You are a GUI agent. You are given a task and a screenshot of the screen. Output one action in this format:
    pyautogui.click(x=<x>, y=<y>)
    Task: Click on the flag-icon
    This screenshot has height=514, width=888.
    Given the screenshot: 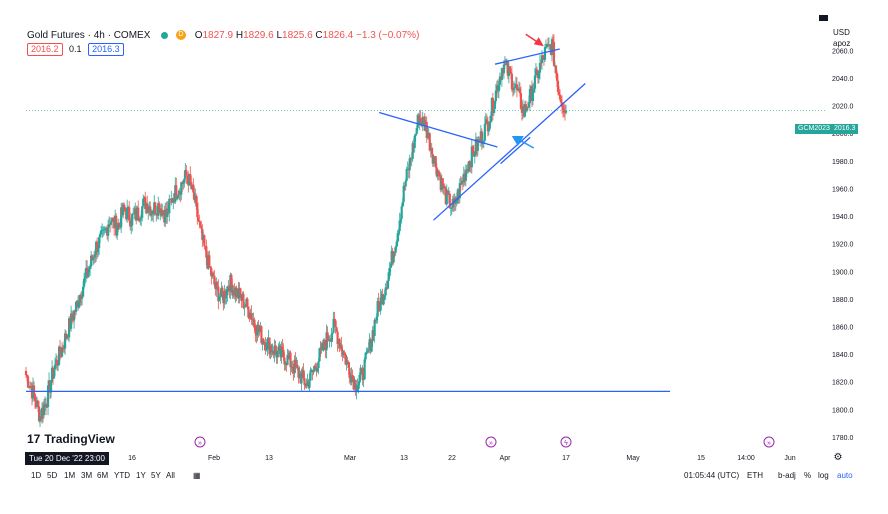 What is the action you would take?
    pyautogui.click(x=823, y=18)
    